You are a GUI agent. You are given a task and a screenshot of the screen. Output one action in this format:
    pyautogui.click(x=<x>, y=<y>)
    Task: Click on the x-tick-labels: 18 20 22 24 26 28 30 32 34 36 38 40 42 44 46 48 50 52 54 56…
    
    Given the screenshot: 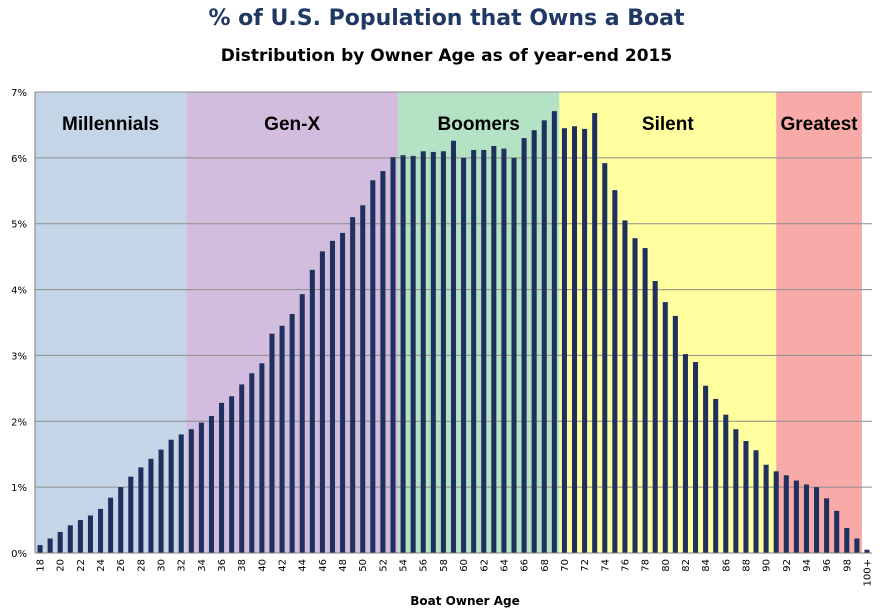 What is the action you would take?
    pyautogui.click(x=455, y=572)
    